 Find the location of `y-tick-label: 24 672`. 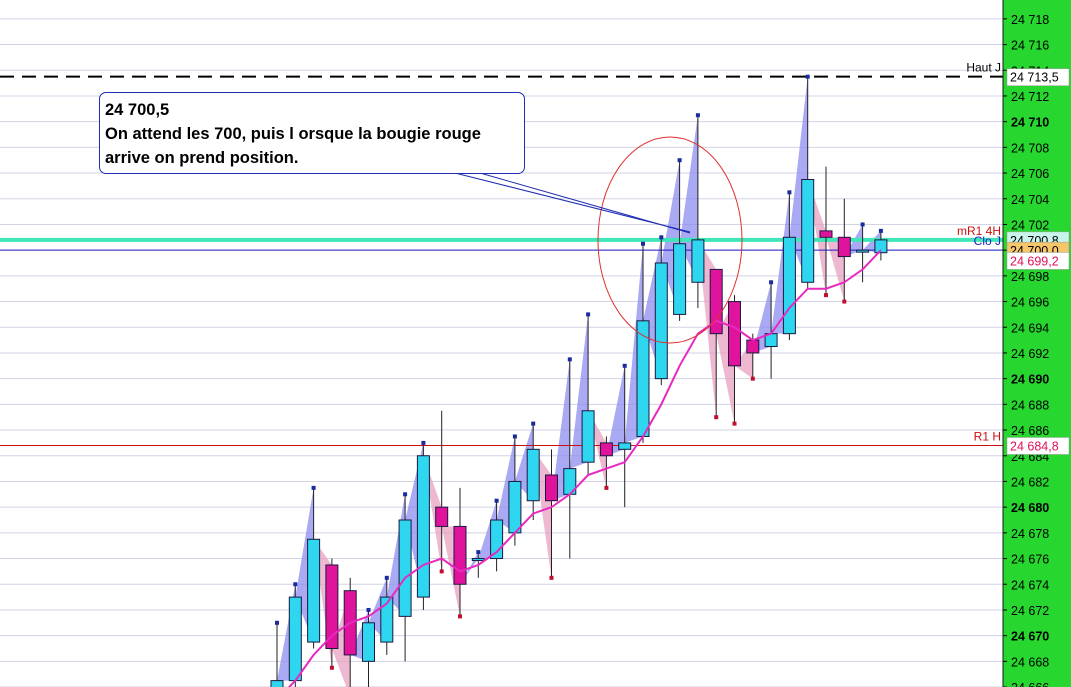

y-tick-label: 24 672 is located at coordinates (1030, 611).